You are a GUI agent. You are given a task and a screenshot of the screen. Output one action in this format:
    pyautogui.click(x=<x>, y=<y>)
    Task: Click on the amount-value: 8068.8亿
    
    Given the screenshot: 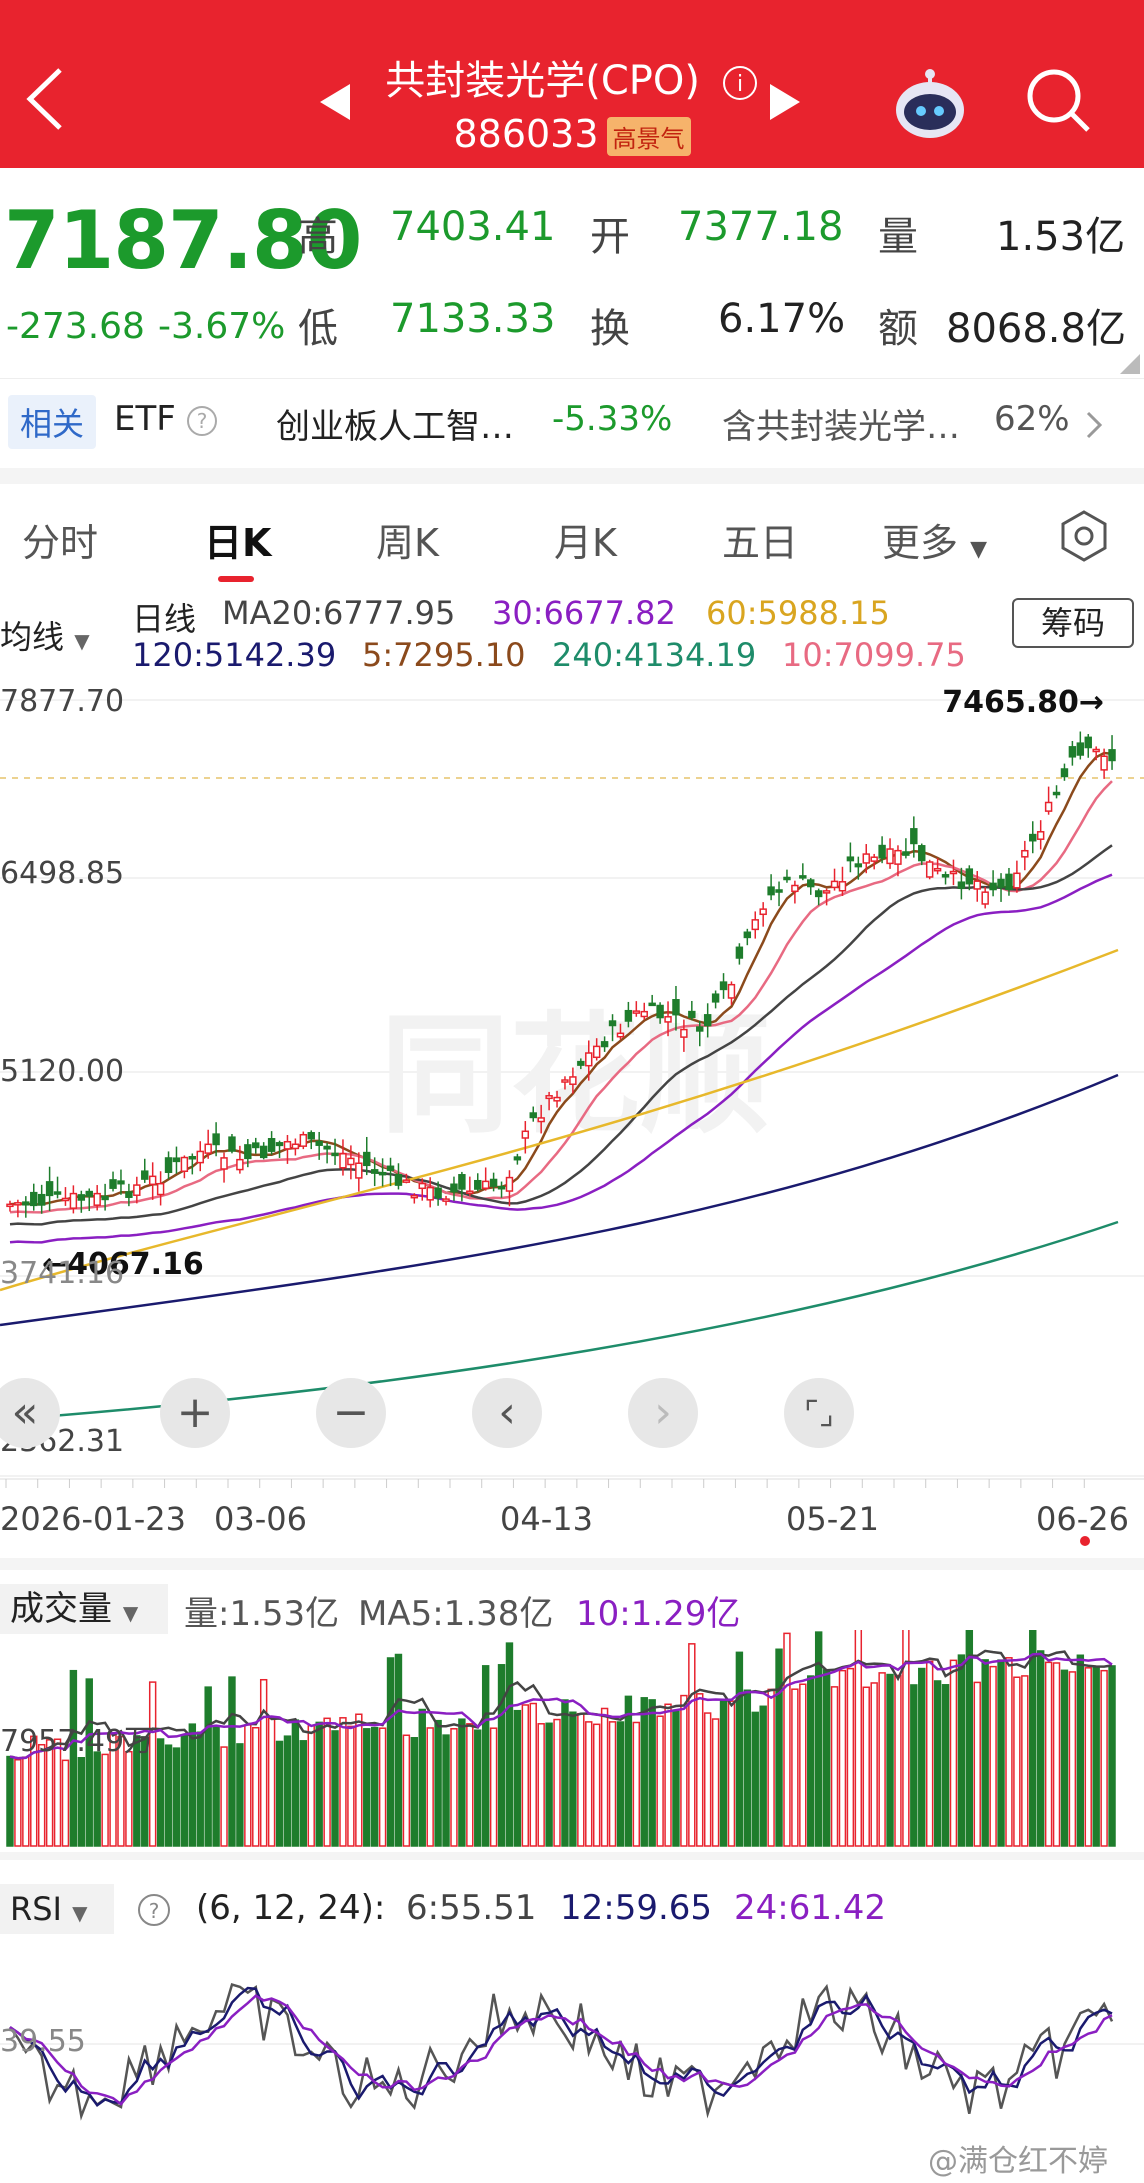 What is the action you would take?
    pyautogui.click(x=1036, y=329)
    